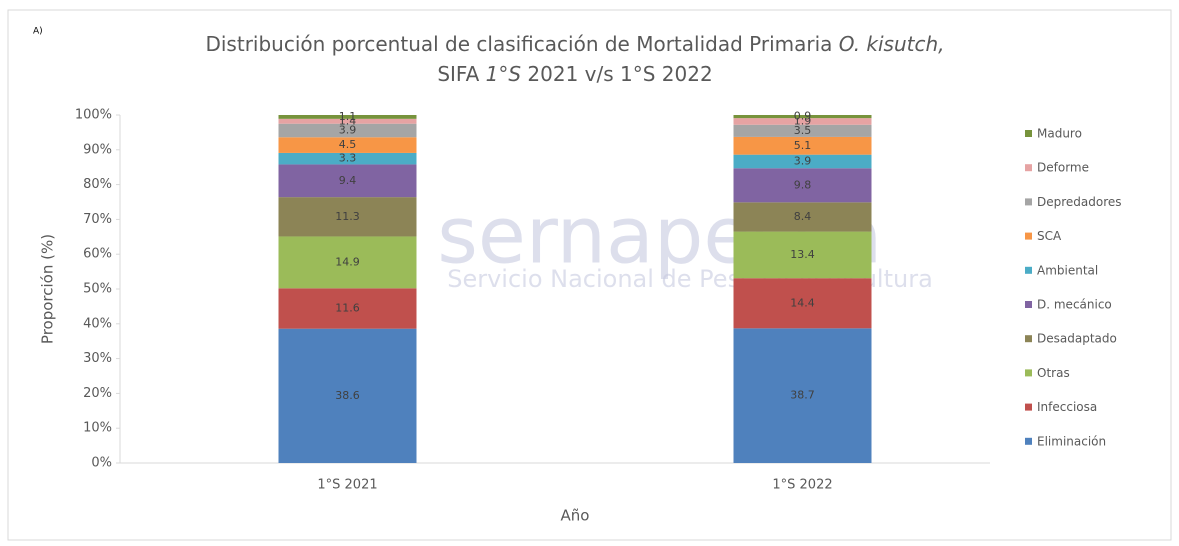 This screenshot has width=1179, height=546. I want to click on y-tick-label: 30%, so click(97, 358).